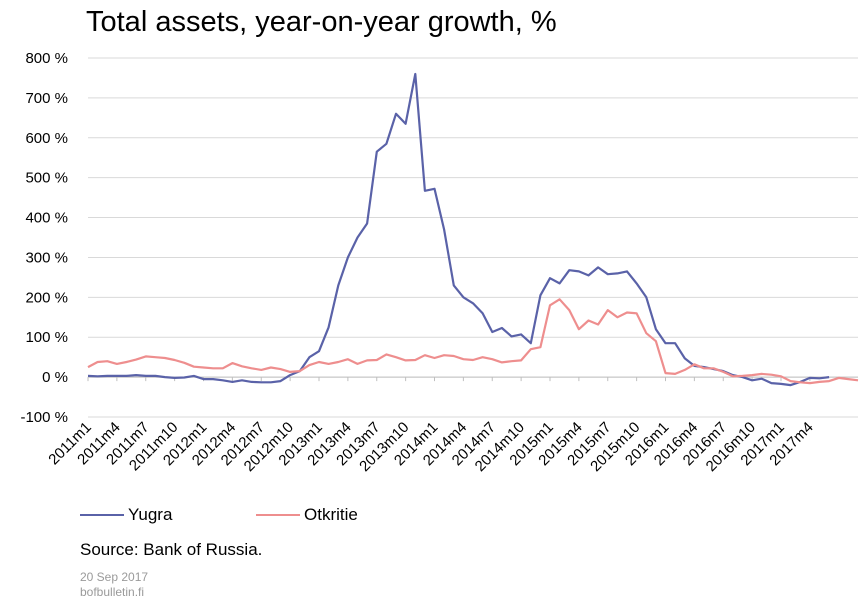 This screenshot has height=608, width=859. What do you see at coordinates (321, 22) in the screenshot?
I see `chart-title: Total assets, year-on-year growth, %` at bounding box center [321, 22].